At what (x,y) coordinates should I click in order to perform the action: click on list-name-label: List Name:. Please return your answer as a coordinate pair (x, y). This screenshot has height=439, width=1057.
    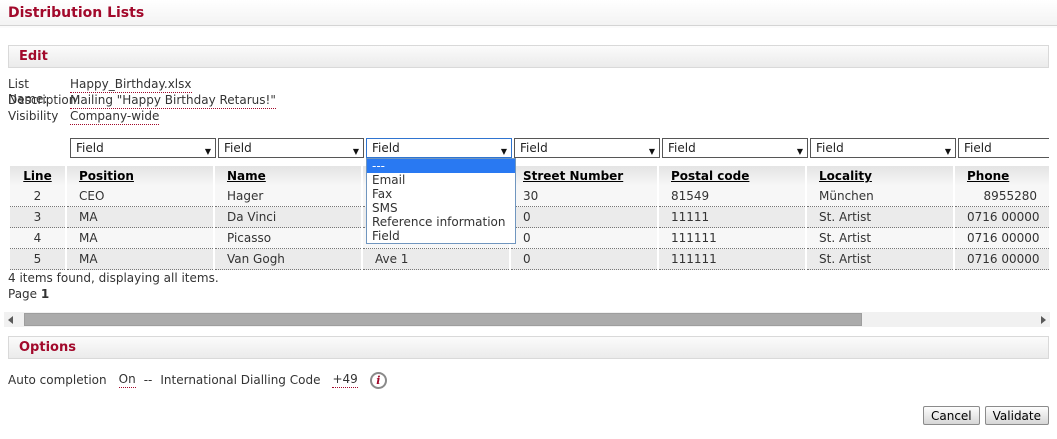
    Looking at the image, I should click on (28, 91).